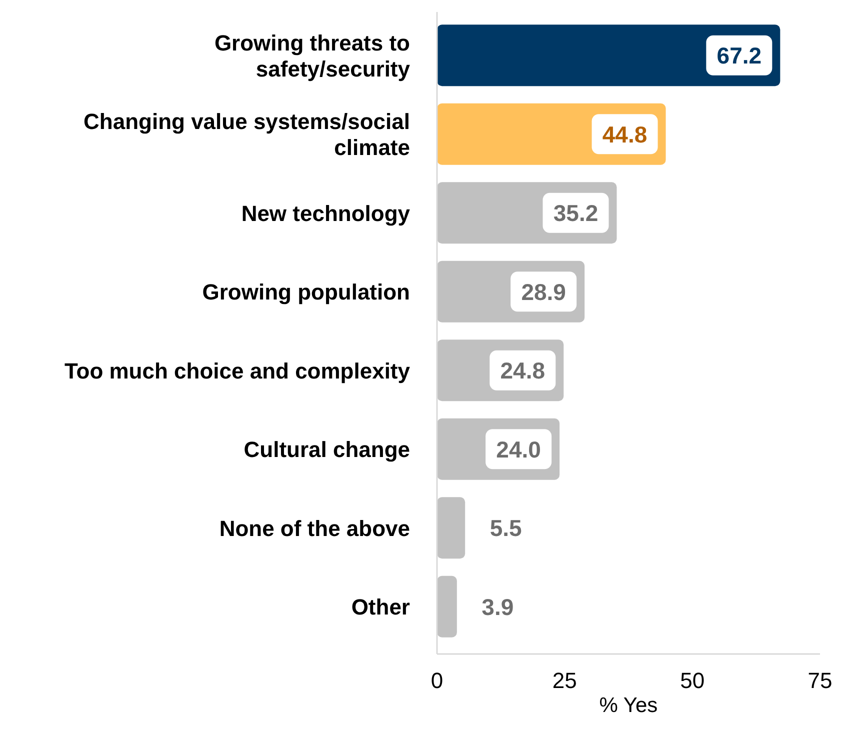 The width and height of the screenshot is (852, 729). I want to click on x-tick-label: 0, so click(437, 680).